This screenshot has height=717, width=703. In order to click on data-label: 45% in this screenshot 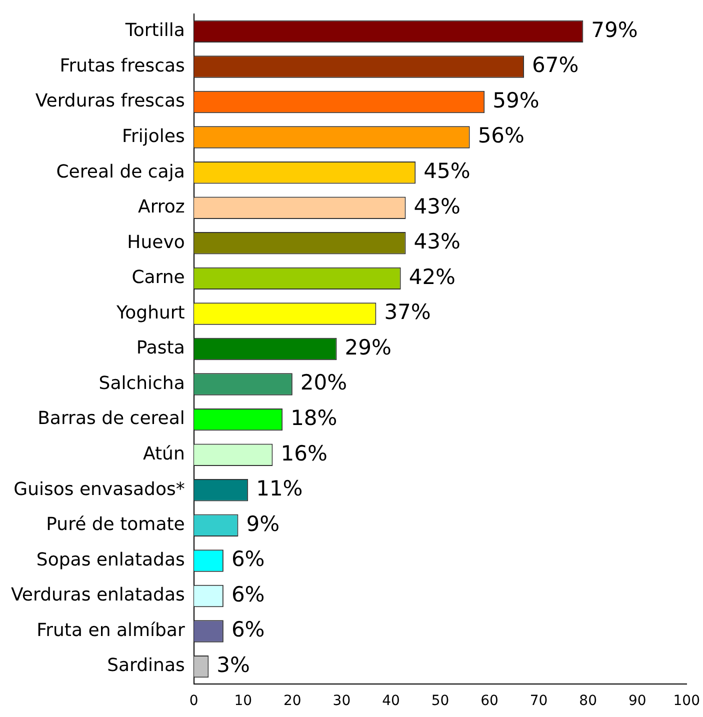, I will do `click(447, 171)`.